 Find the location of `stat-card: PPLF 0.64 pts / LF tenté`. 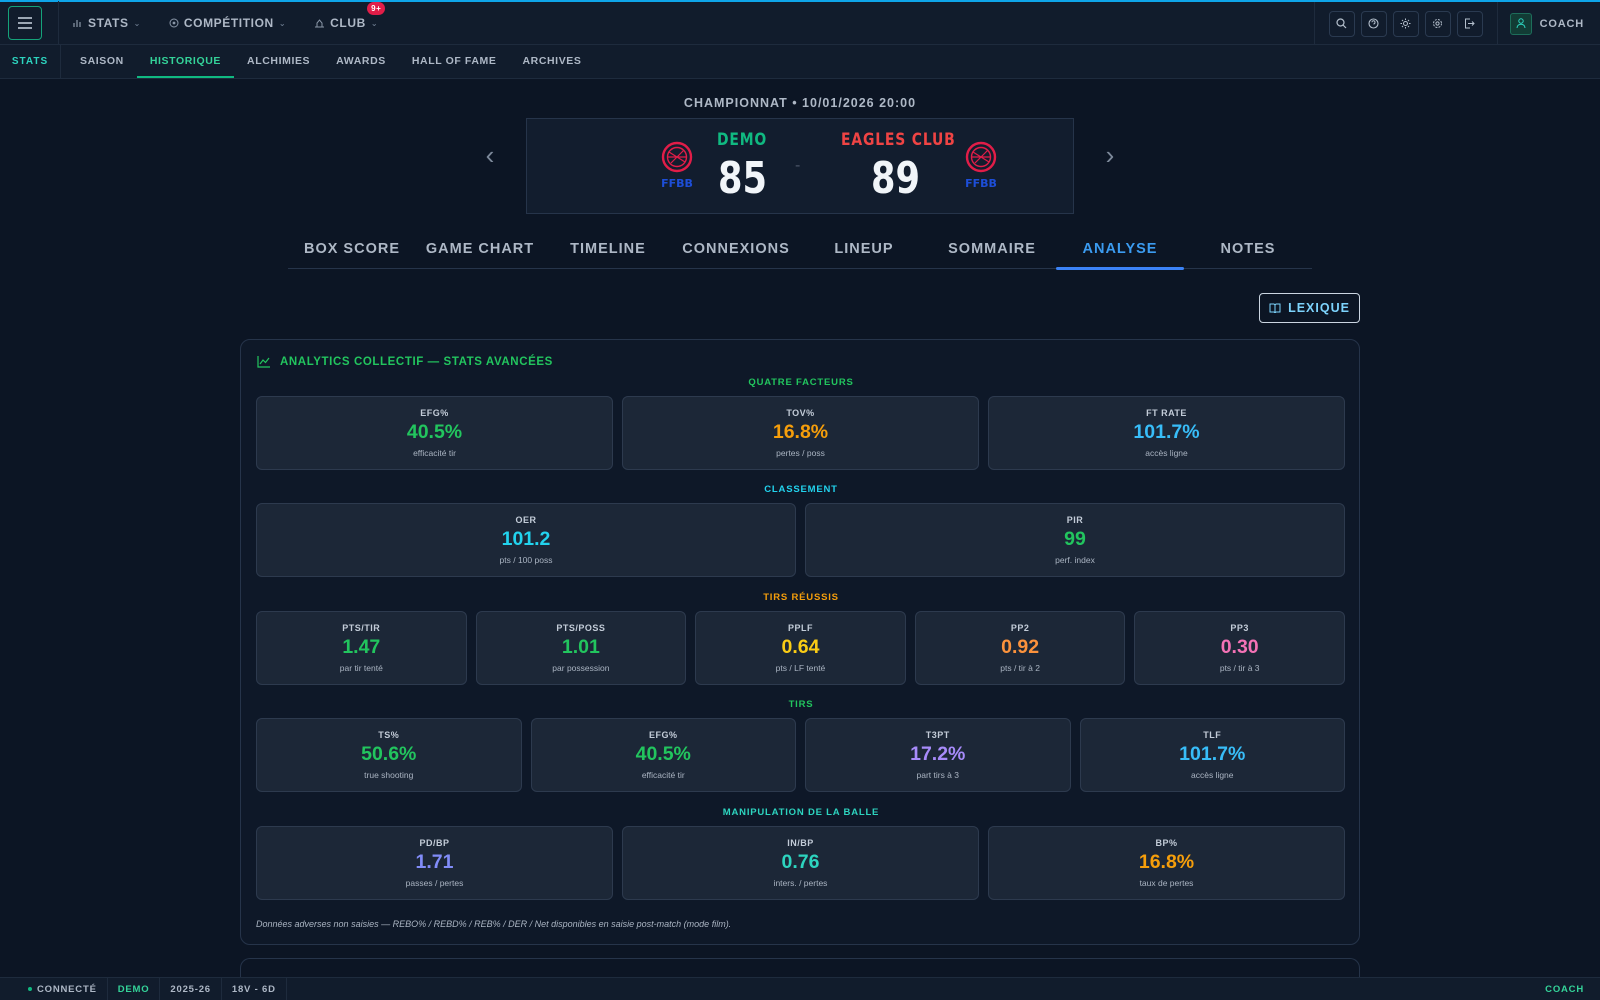

stat-card: PPLF 0.64 pts / LF tenté is located at coordinates (800, 648).